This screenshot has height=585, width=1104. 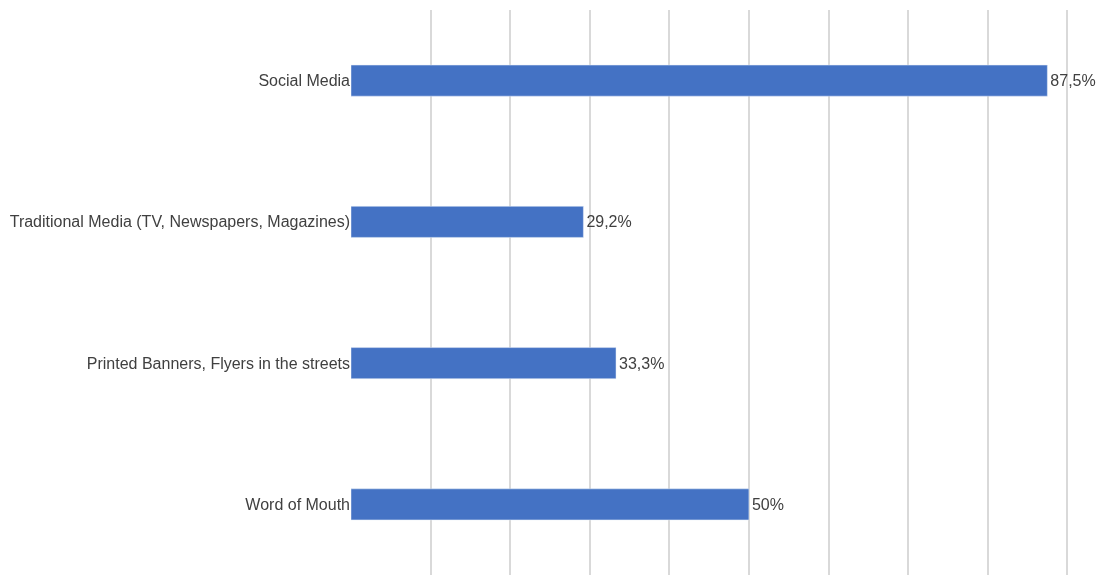 I want to click on data-label: 87,5%, so click(x=1073, y=81).